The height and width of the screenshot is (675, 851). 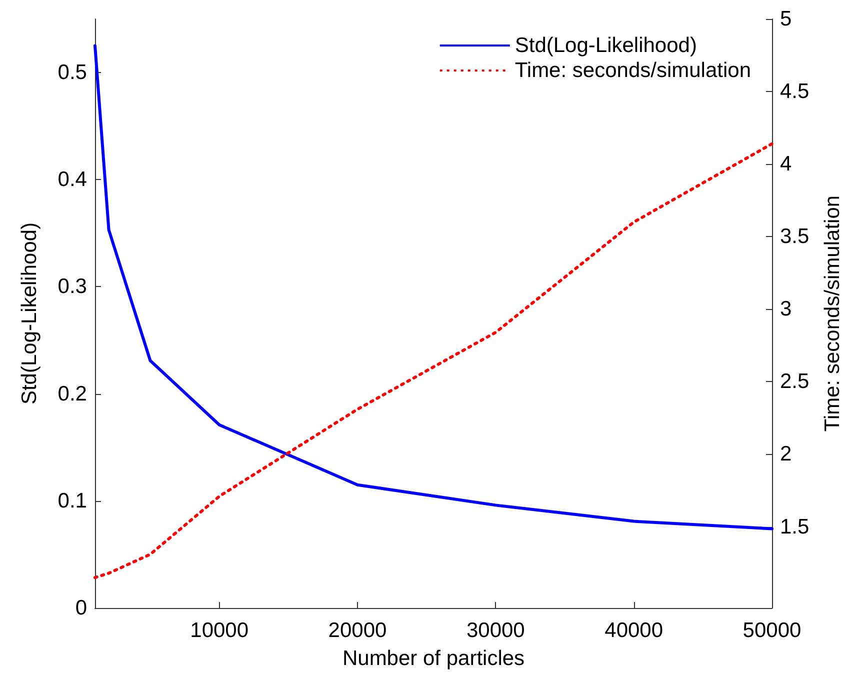 What do you see at coordinates (786, 164) in the screenshot?
I see `y2-tick-label: 4` at bounding box center [786, 164].